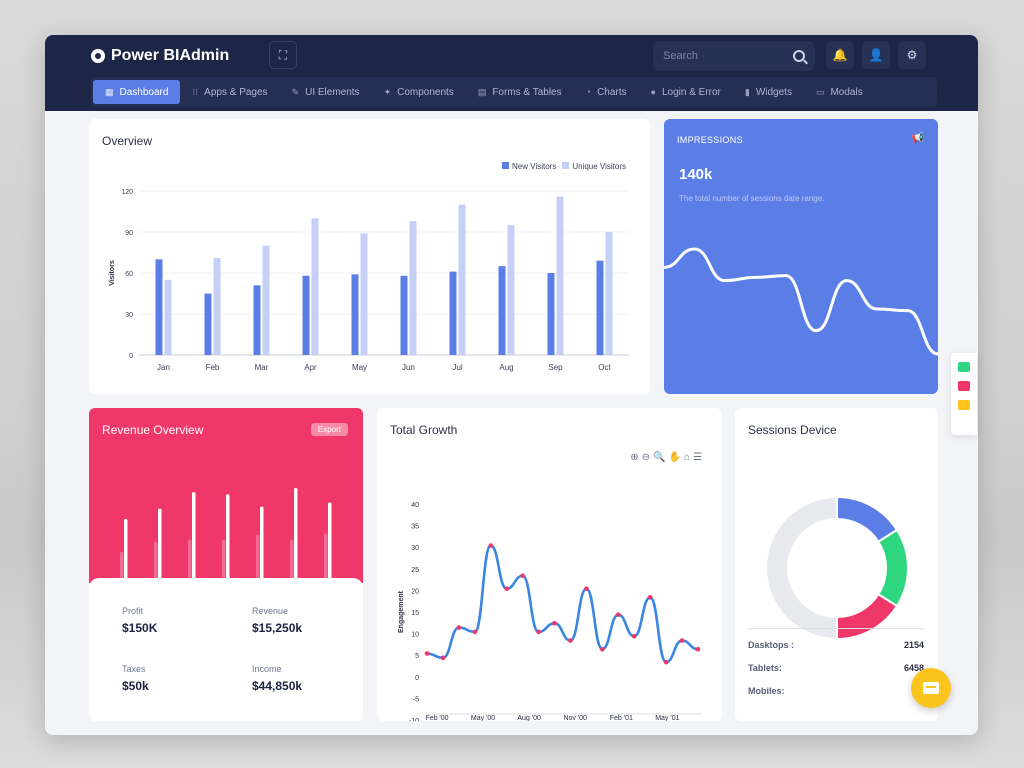  What do you see at coordinates (213, 367) in the screenshot?
I see `x-tick-label: Feb` at bounding box center [213, 367].